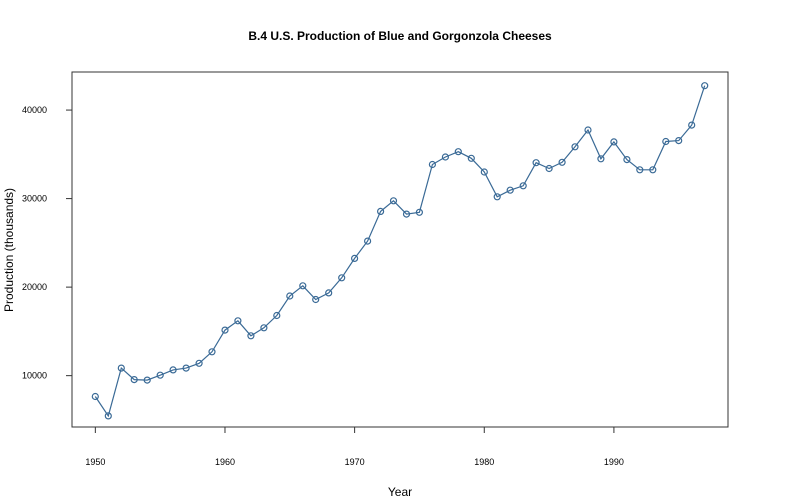 Image resolution: width=800 pixels, height=500 pixels. I want to click on data-point-1986, so click(562, 162).